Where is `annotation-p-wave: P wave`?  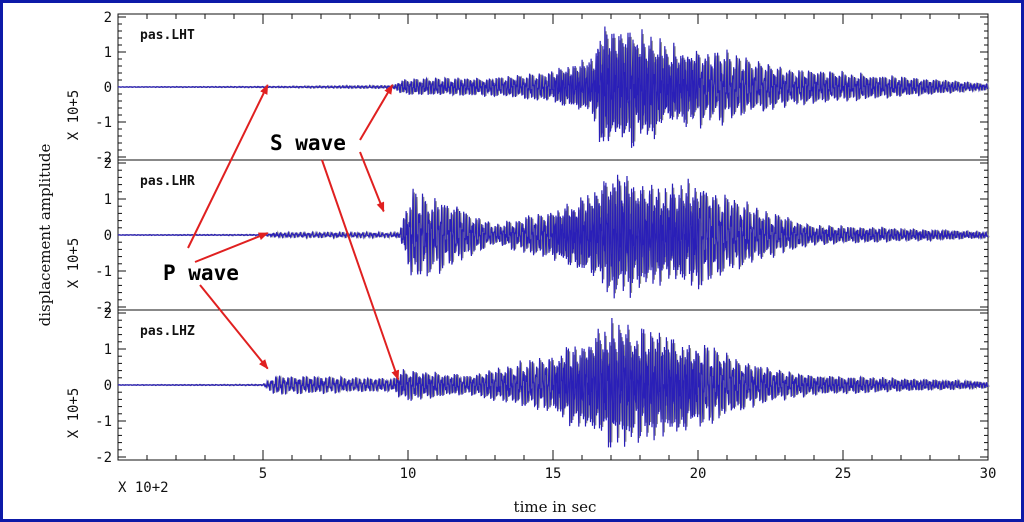
annotation-p-wave: P wave is located at coordinates (216, 227).